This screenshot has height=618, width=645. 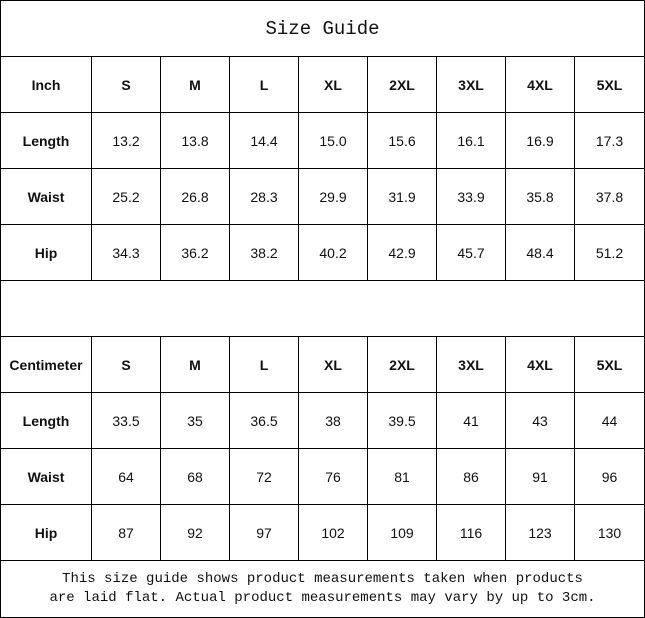 What do you see at coordinates (609, 196) in the screenshot?
I see `measure-value: 37.8` at bounding box center [609, 196].